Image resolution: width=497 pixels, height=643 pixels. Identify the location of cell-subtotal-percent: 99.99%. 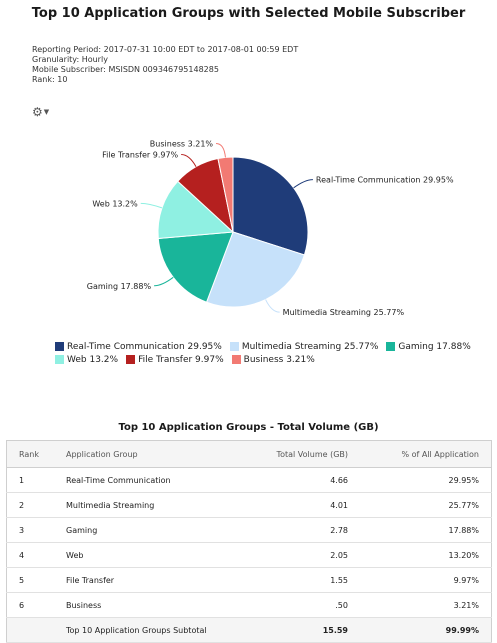
(425, 630).